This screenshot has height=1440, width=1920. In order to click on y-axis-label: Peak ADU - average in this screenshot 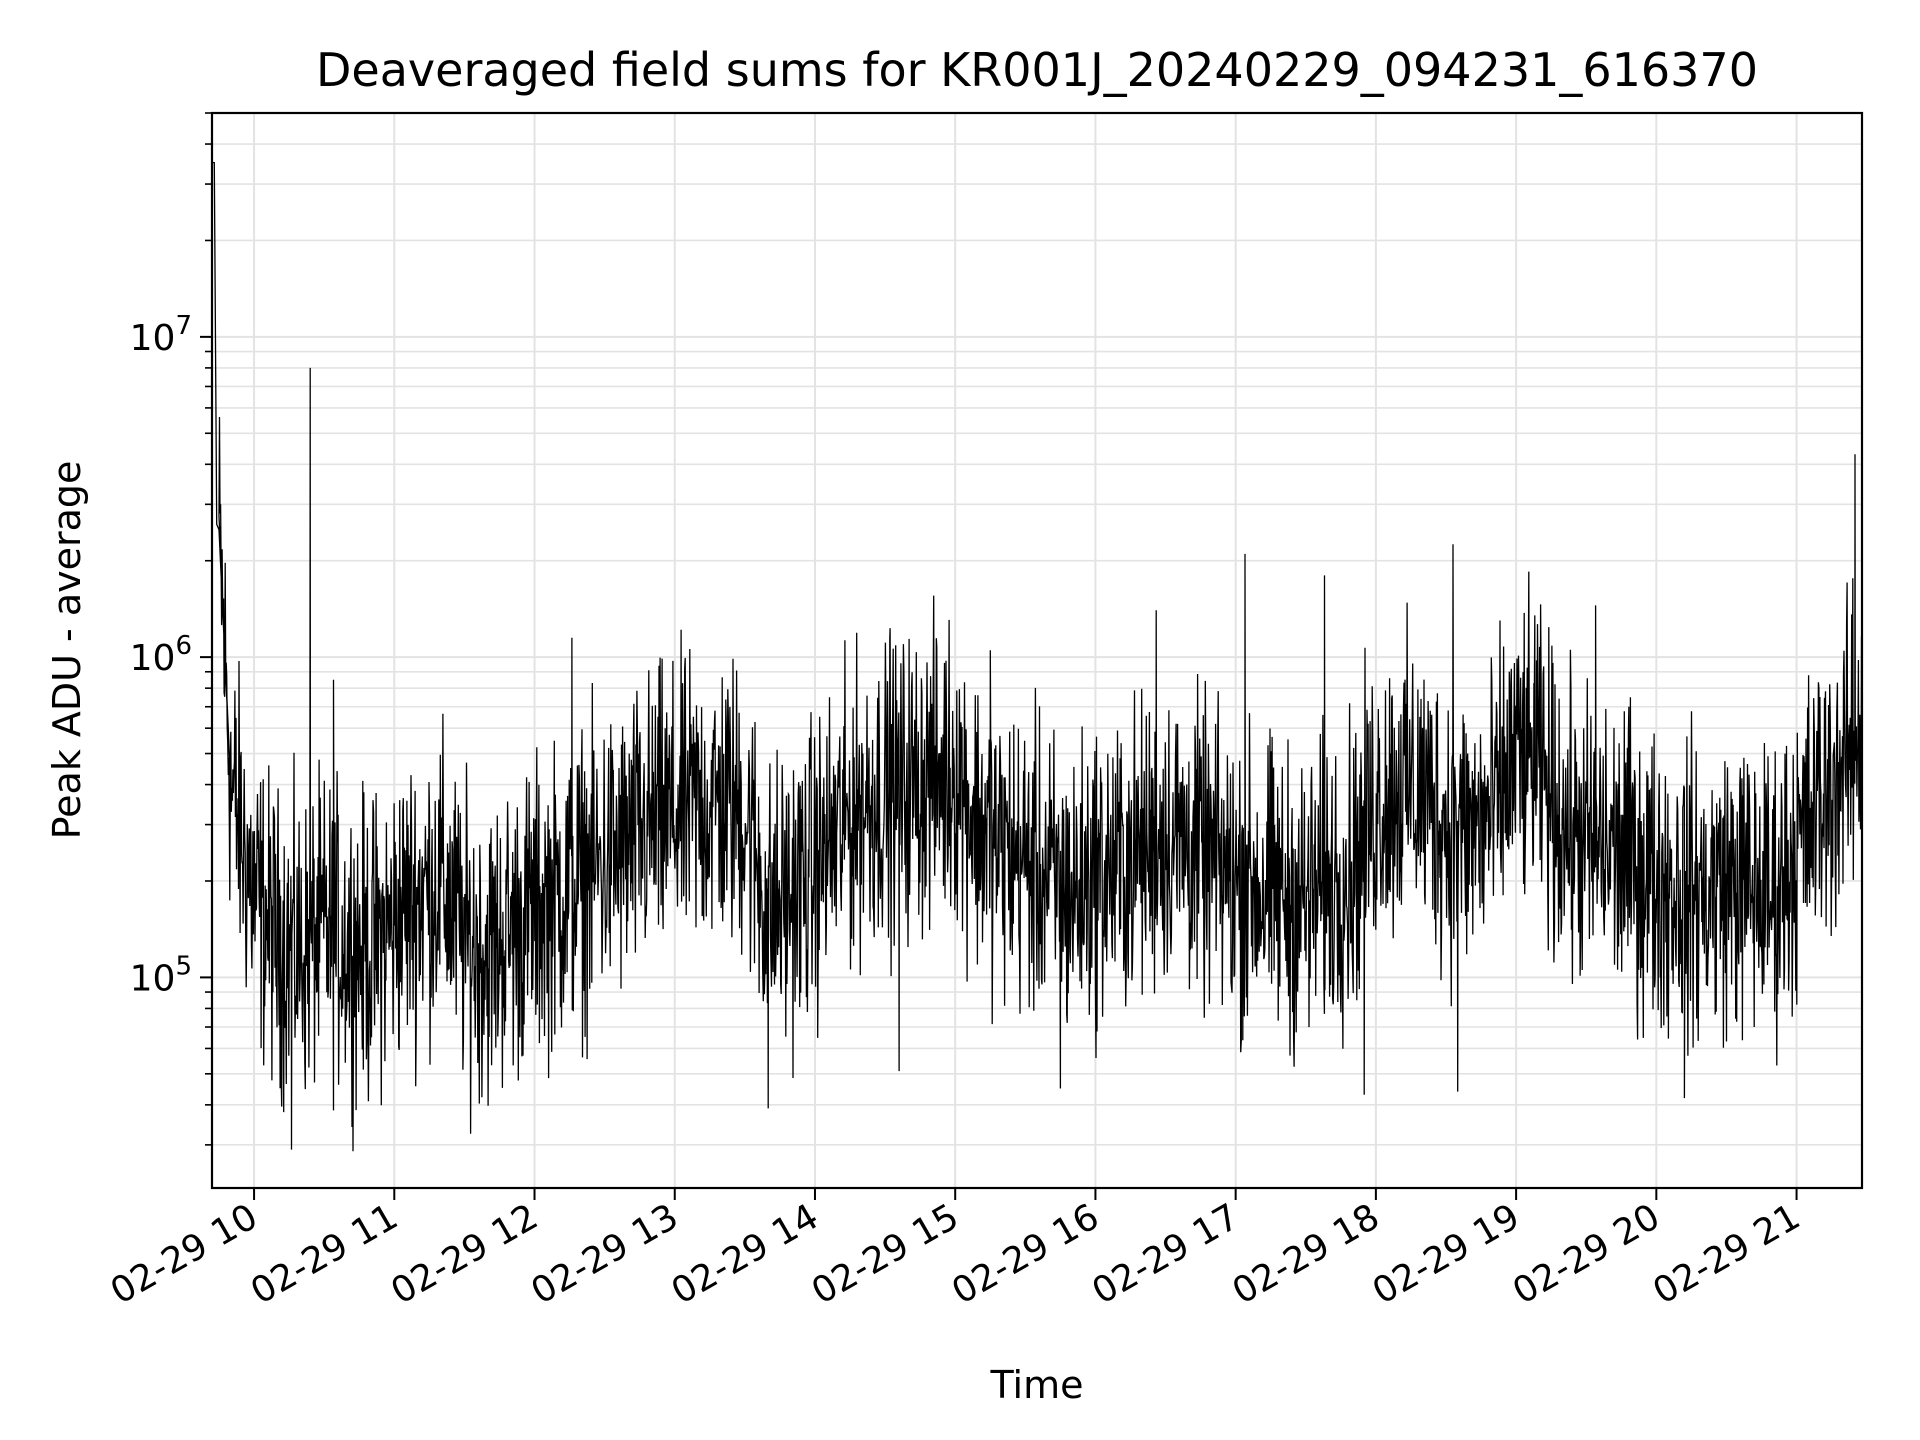, I will do `click(67, 650)`.